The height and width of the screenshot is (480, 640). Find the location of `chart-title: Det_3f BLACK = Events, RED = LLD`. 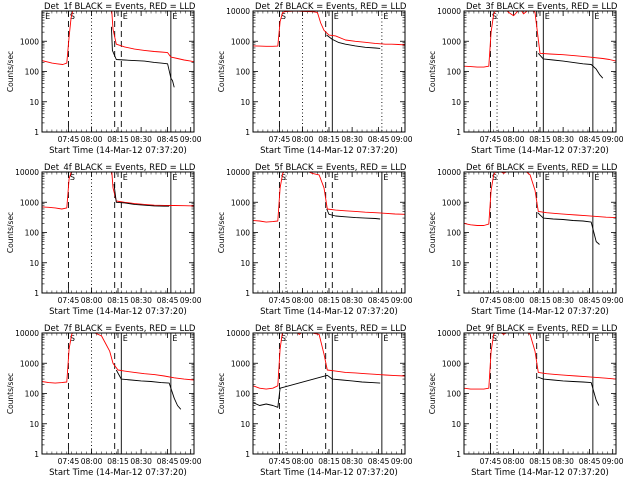

chart-title: Det_3f BLACK = Events, RED = LLD is located at coordinates (542, 7).